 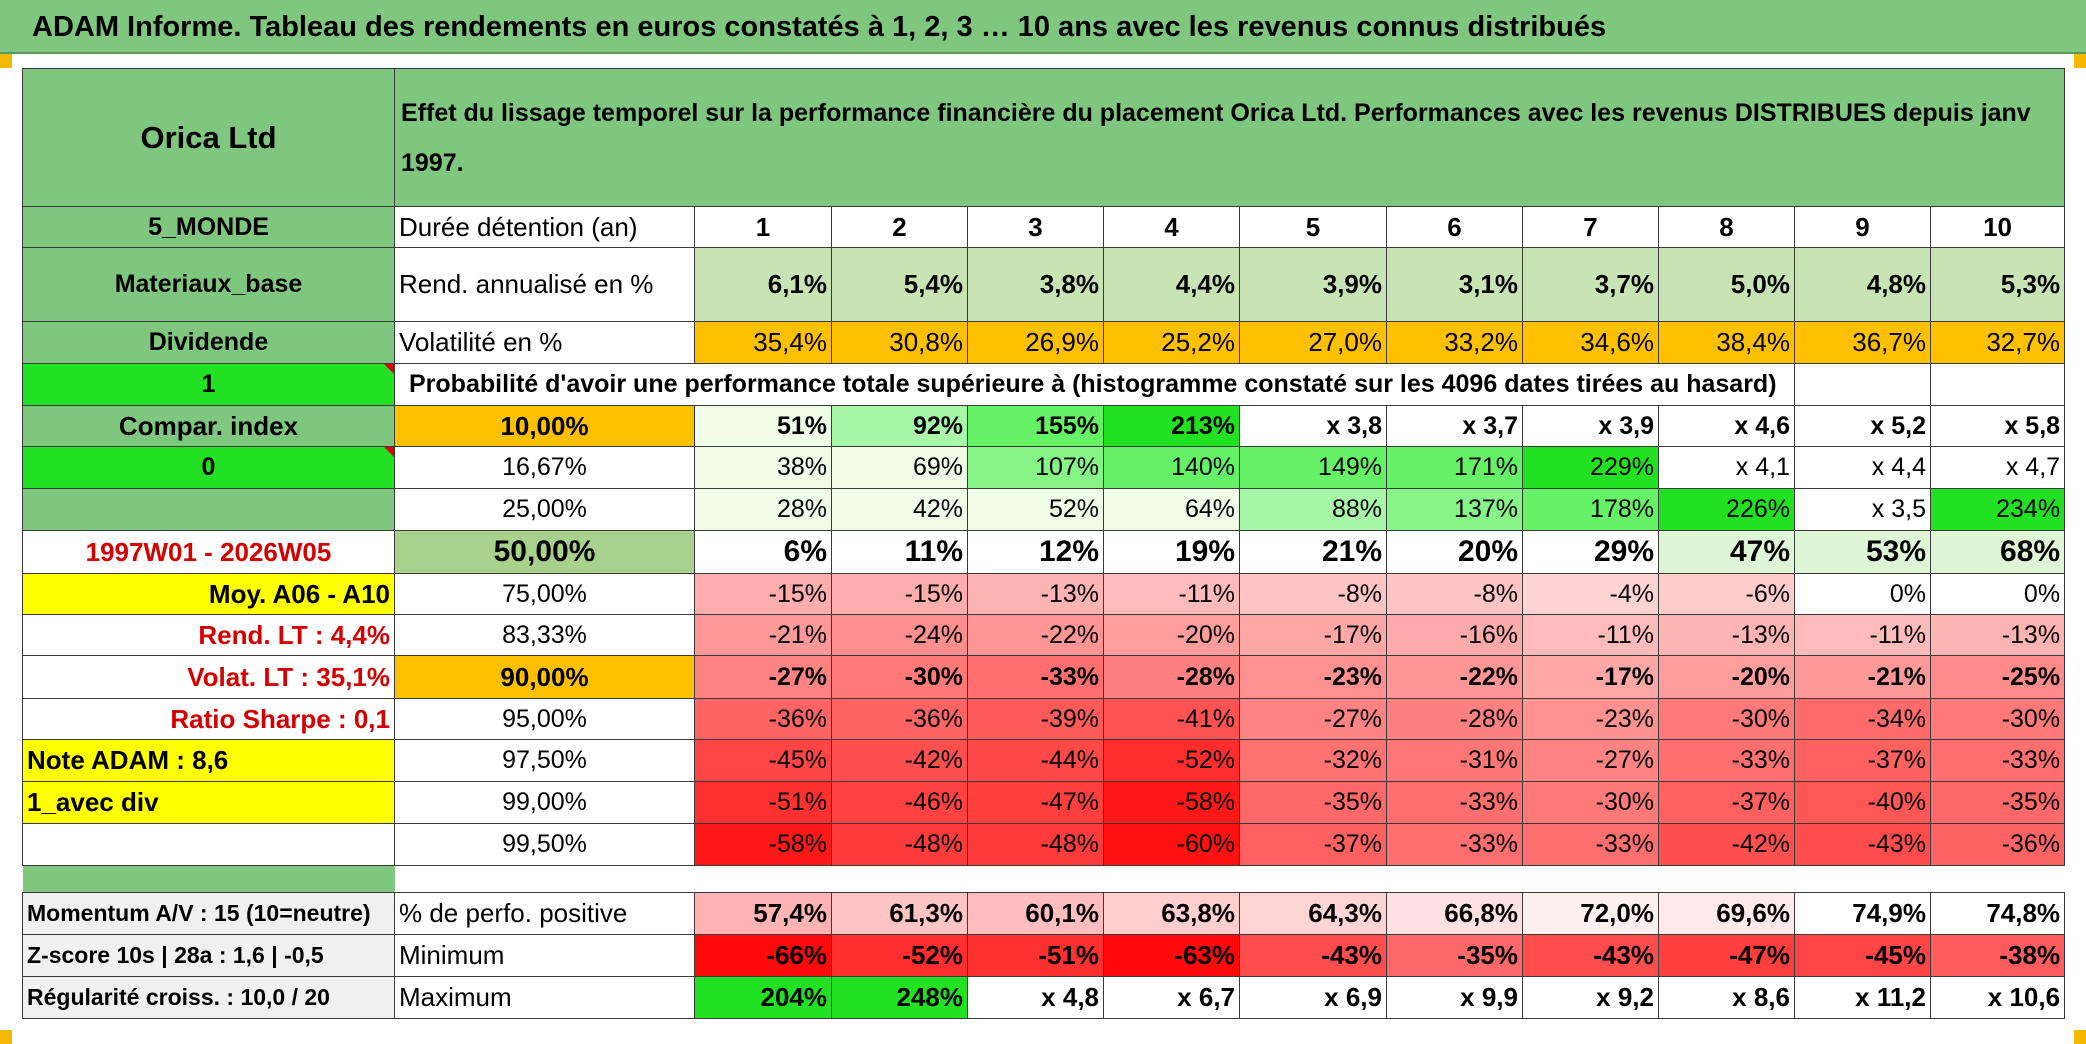 What do you see at coordinates (544, 760) in the screenshot?
I see `percentile-label: 97,50%` at bounding box center [544, 760].